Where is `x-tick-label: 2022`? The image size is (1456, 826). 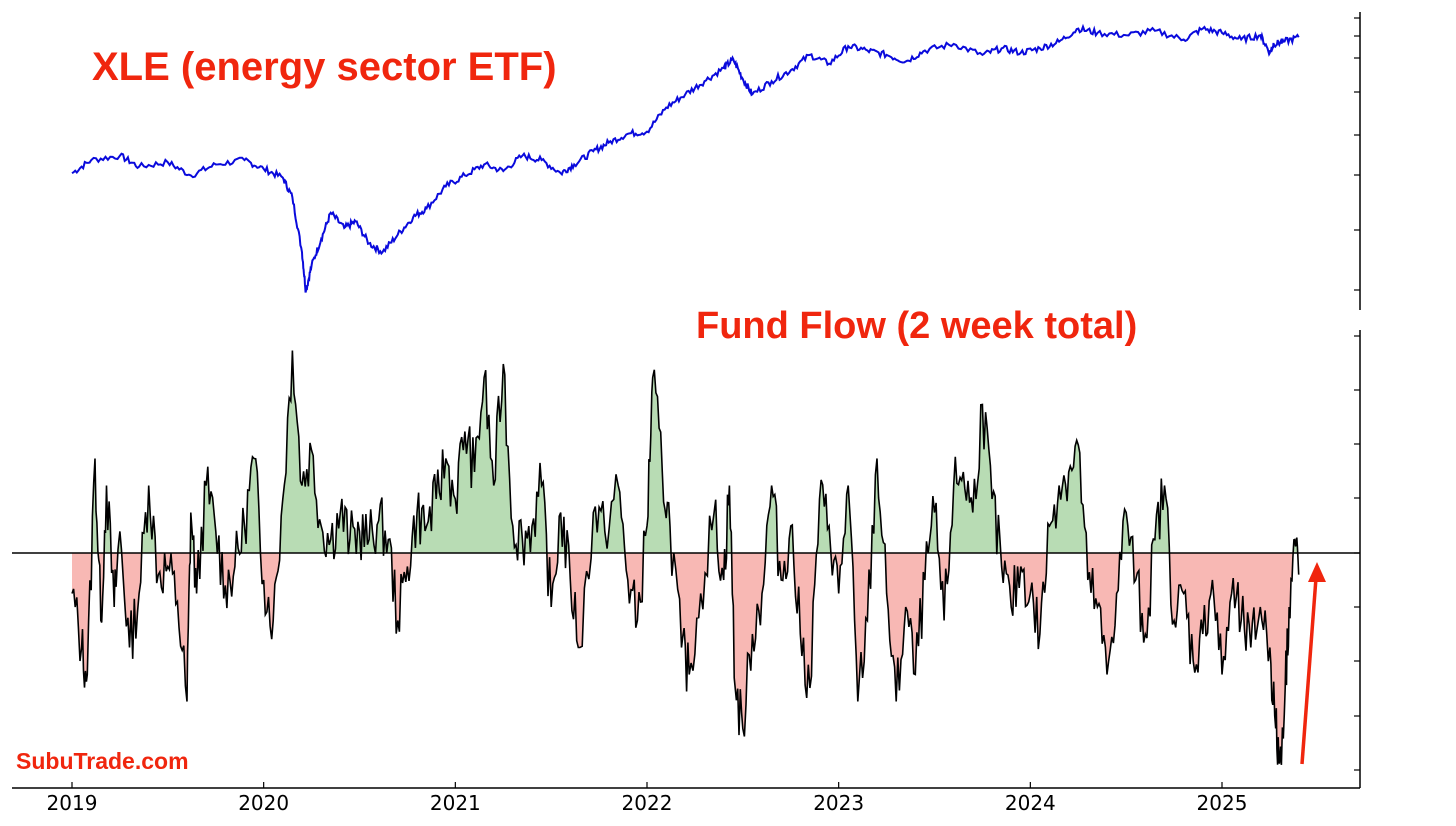
x-tick-label: 2022 is located at coordinates (647, 803).